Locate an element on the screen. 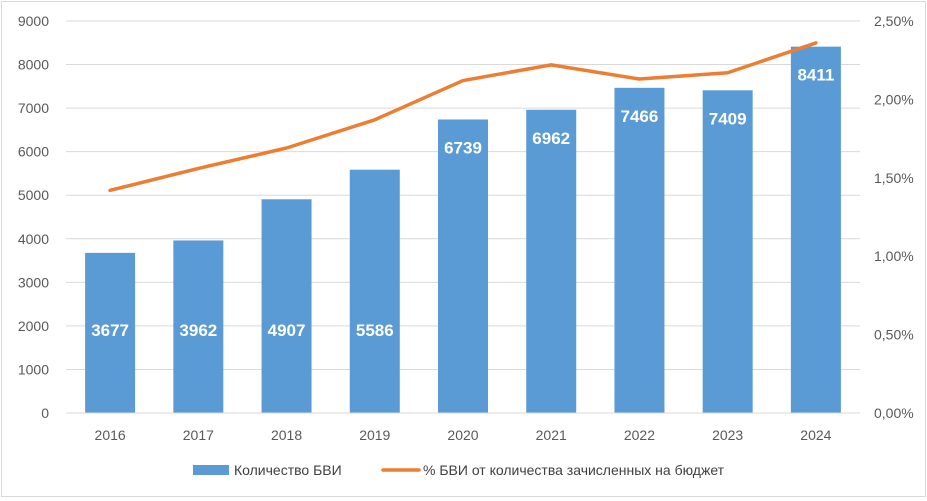  x-tick-label: 2024 is located at coordinates (815, 435).